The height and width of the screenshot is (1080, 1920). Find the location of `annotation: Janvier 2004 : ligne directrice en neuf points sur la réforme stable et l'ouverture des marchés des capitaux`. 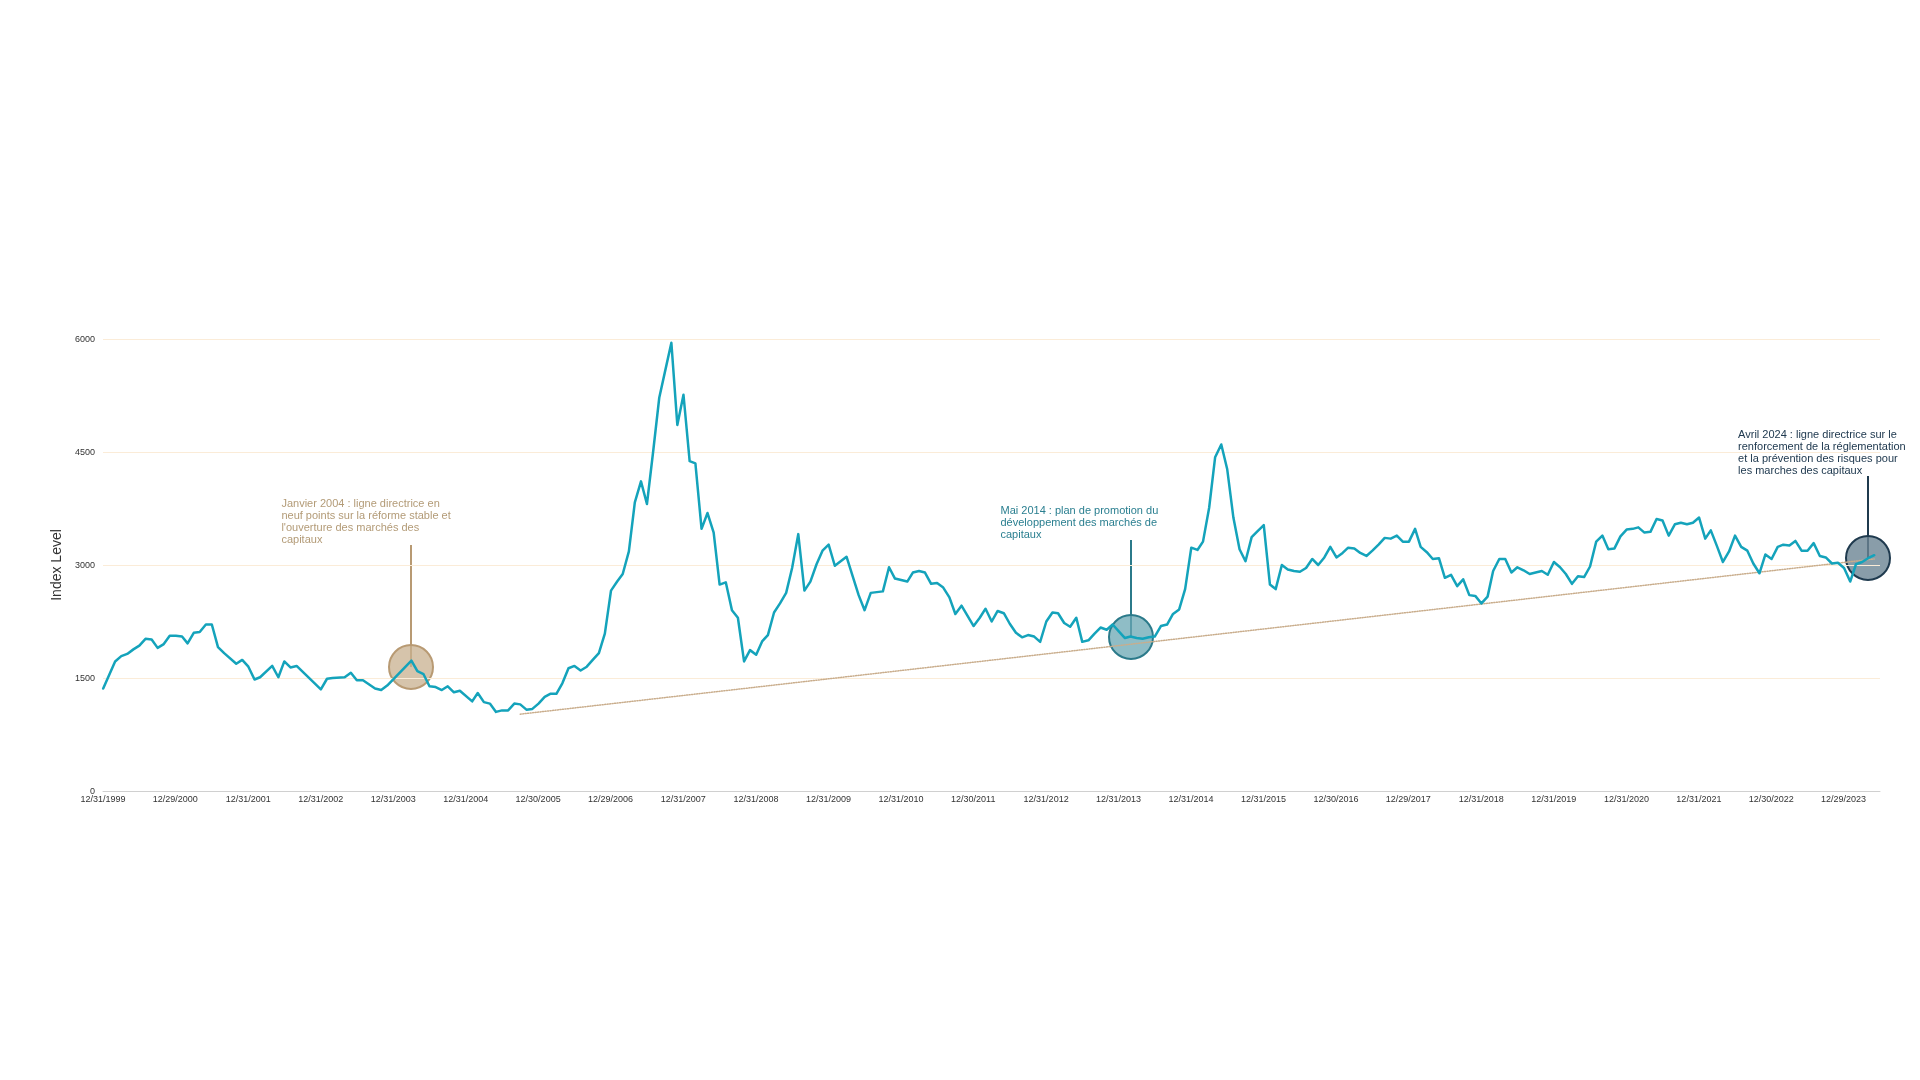

annotation: Janvier 2004 : ligne directrice en neuf points sur la réforme stable et l'ouverture des marchés des capitaux is located at coordinates (366, 521).